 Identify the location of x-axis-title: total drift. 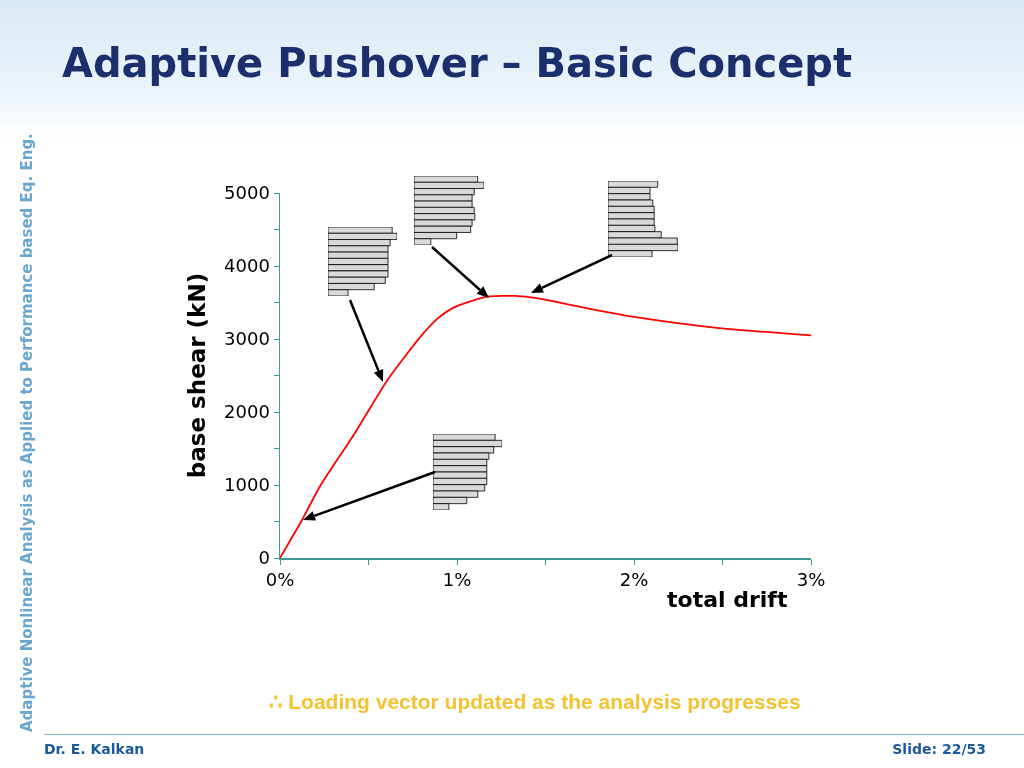
(727, 599).